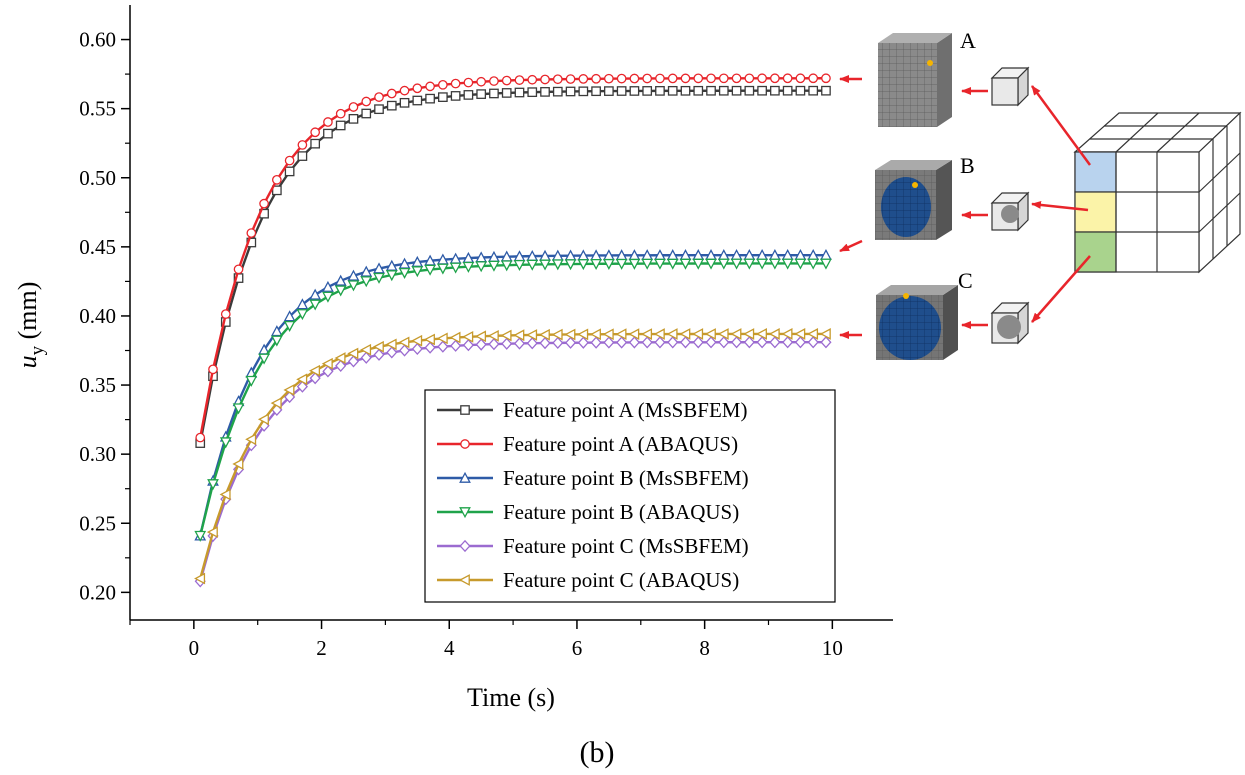 The height and width of the screenshot is (775, 1245). What do you see at coordinates (1157, 192) in the screenshot?
I see `composite-cube` at bounding box center [1157, 192].